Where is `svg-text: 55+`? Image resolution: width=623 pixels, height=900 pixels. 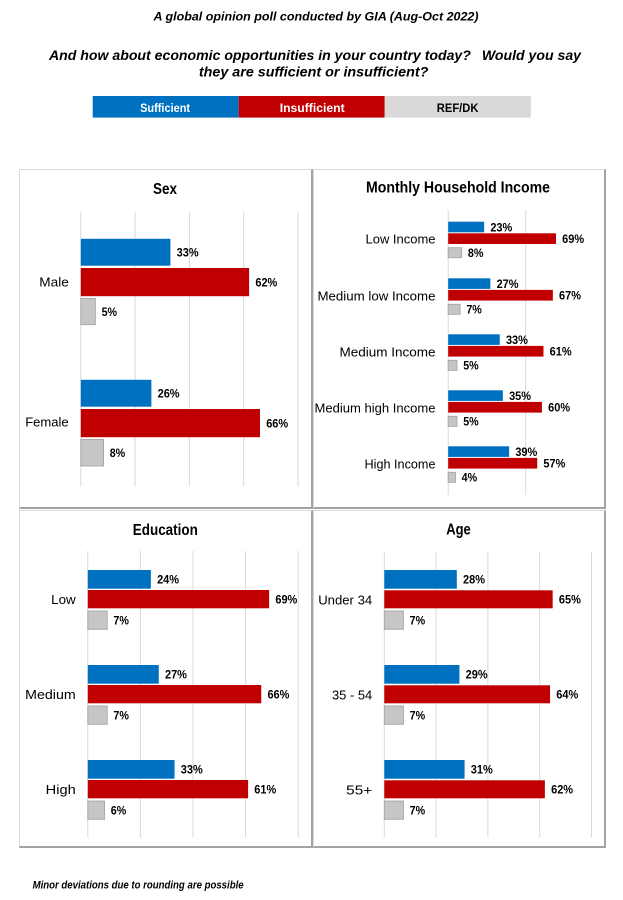
svg-text: 55+ is located at coordinates (359, 790).